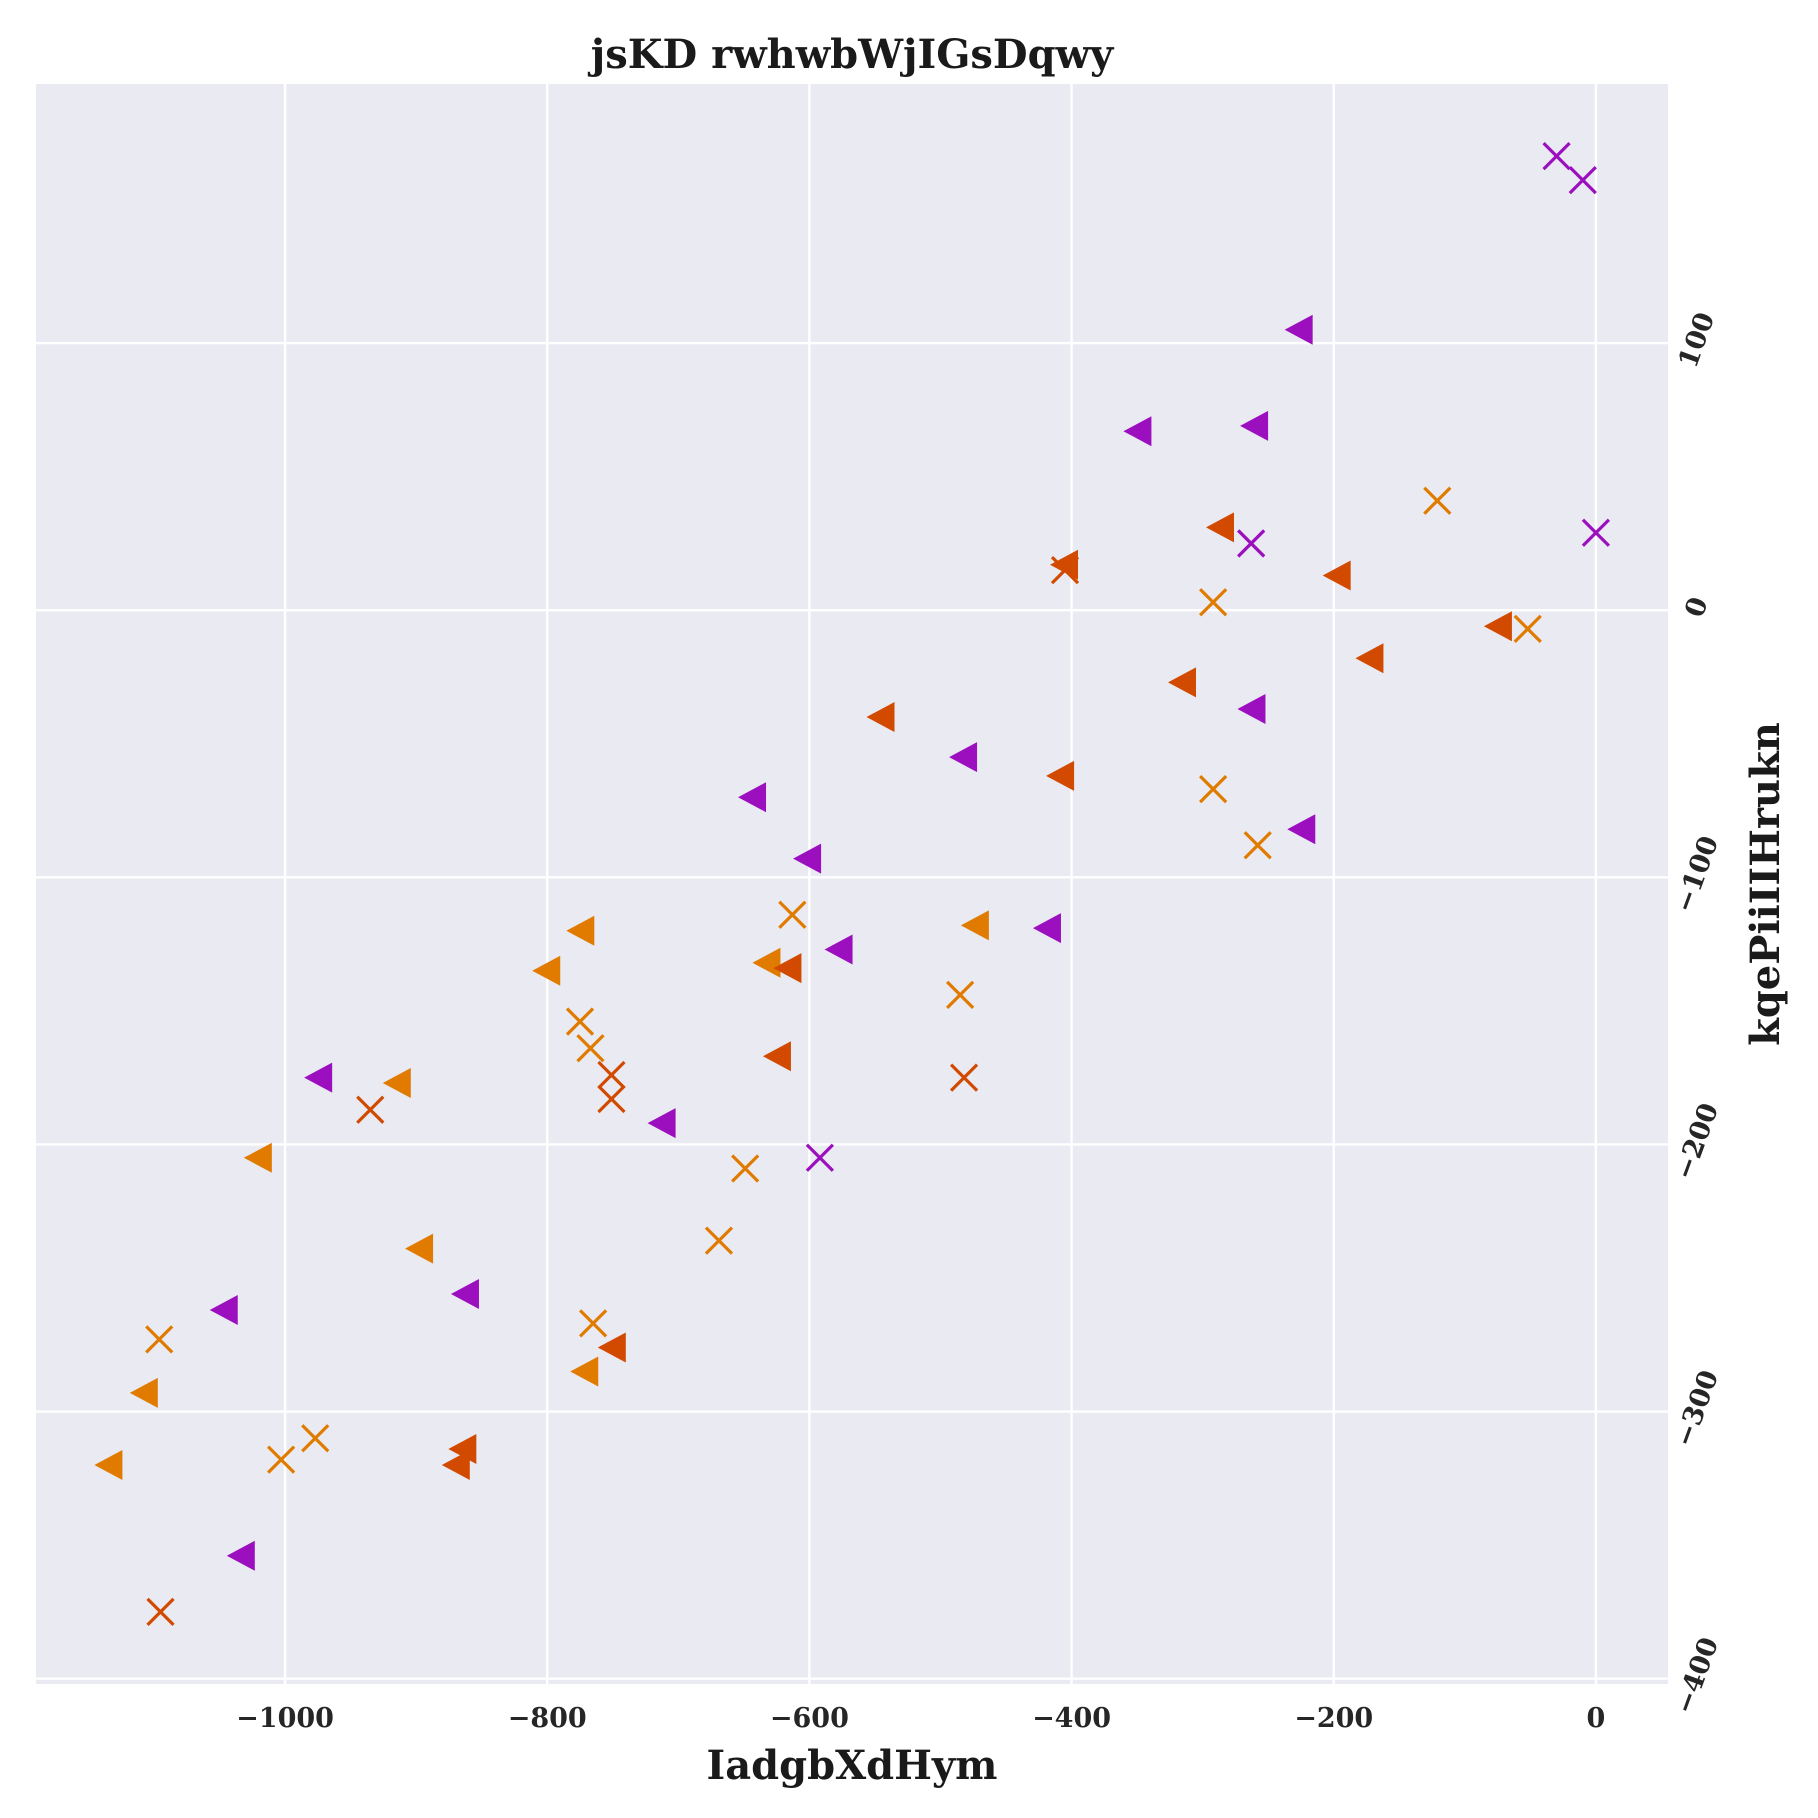  What do you see at coordinates (1697, 1013) in the screenshot?
I see `y-tick-labels: −400 −300 −200 −100 0 100` at bounding box center [1697, 1013].